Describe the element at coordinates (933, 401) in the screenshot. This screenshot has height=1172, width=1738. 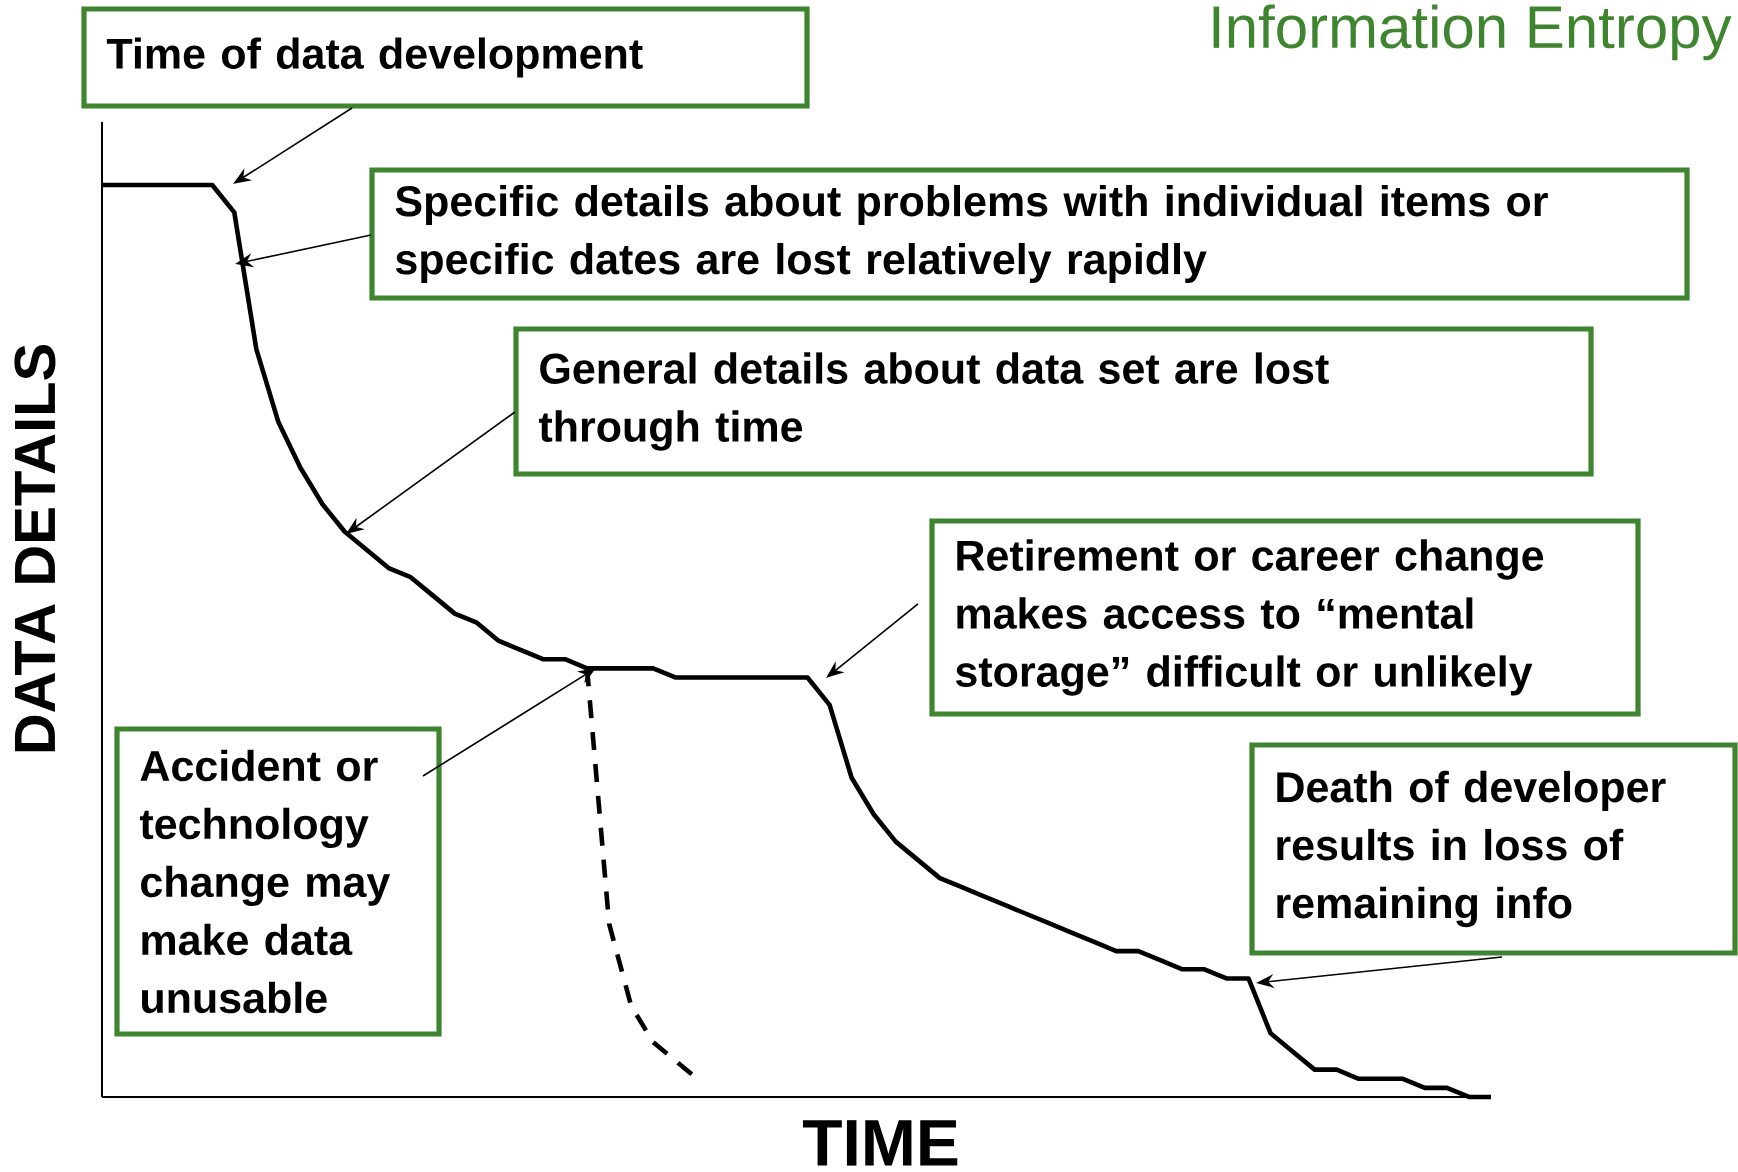
I see `annotation: General details about data set are lost through time` at that location.